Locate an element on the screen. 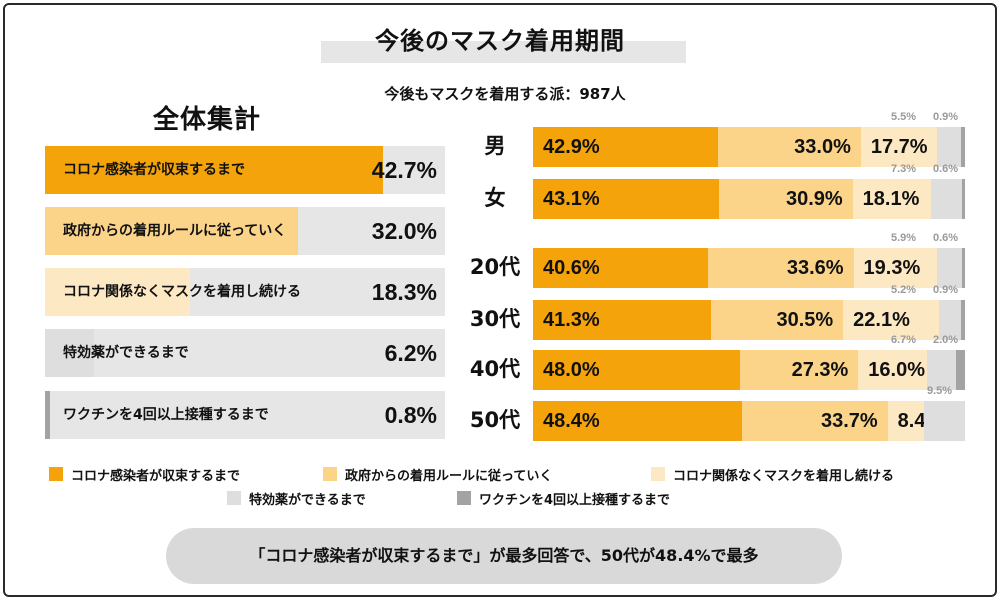  segment-value: 33.6% is located at coordinates (815, 268).